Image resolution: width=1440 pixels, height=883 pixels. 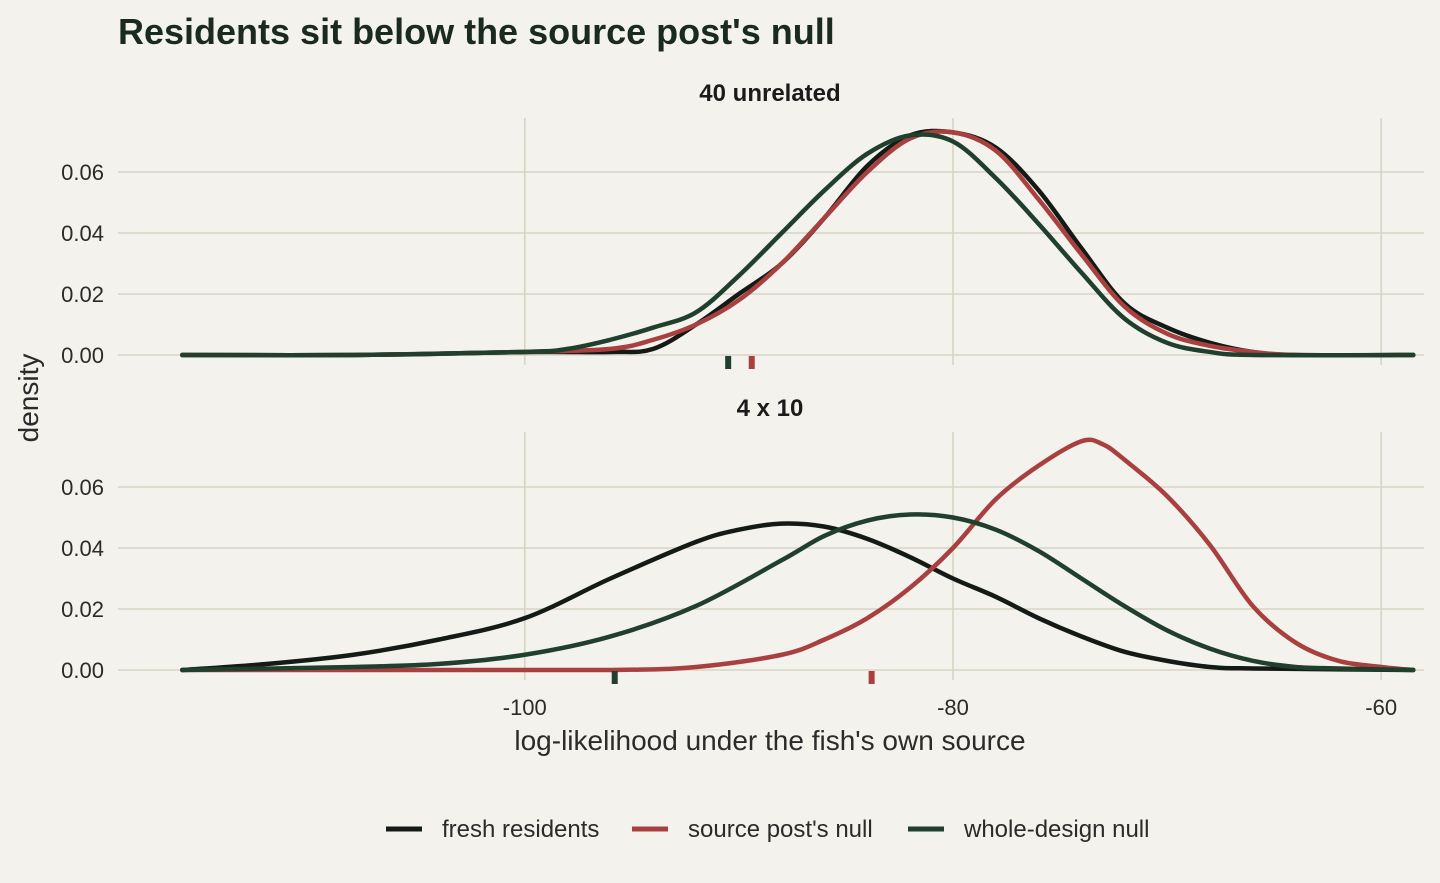 I want to click on x-tick-label: -100, so click(x=525, y=707).